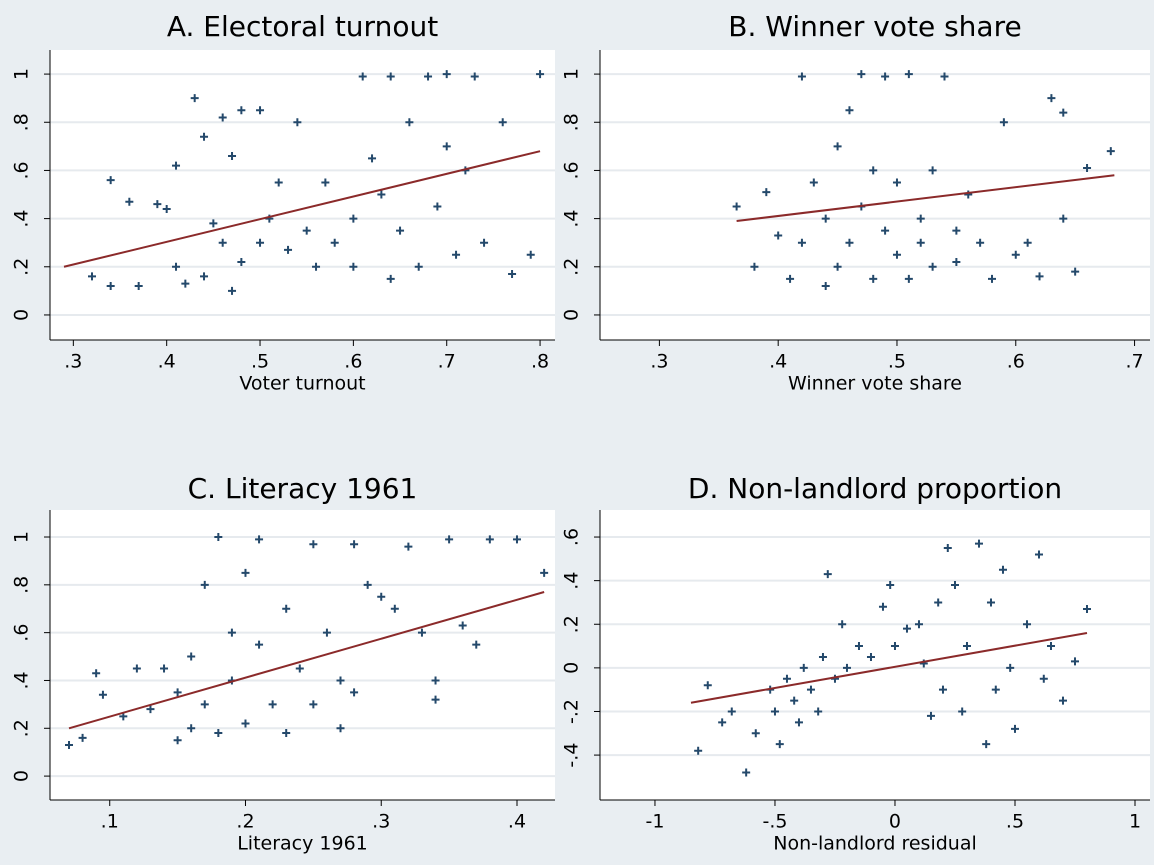  I want to click on x-axis-label: Voter turnout, so click(302, 384).